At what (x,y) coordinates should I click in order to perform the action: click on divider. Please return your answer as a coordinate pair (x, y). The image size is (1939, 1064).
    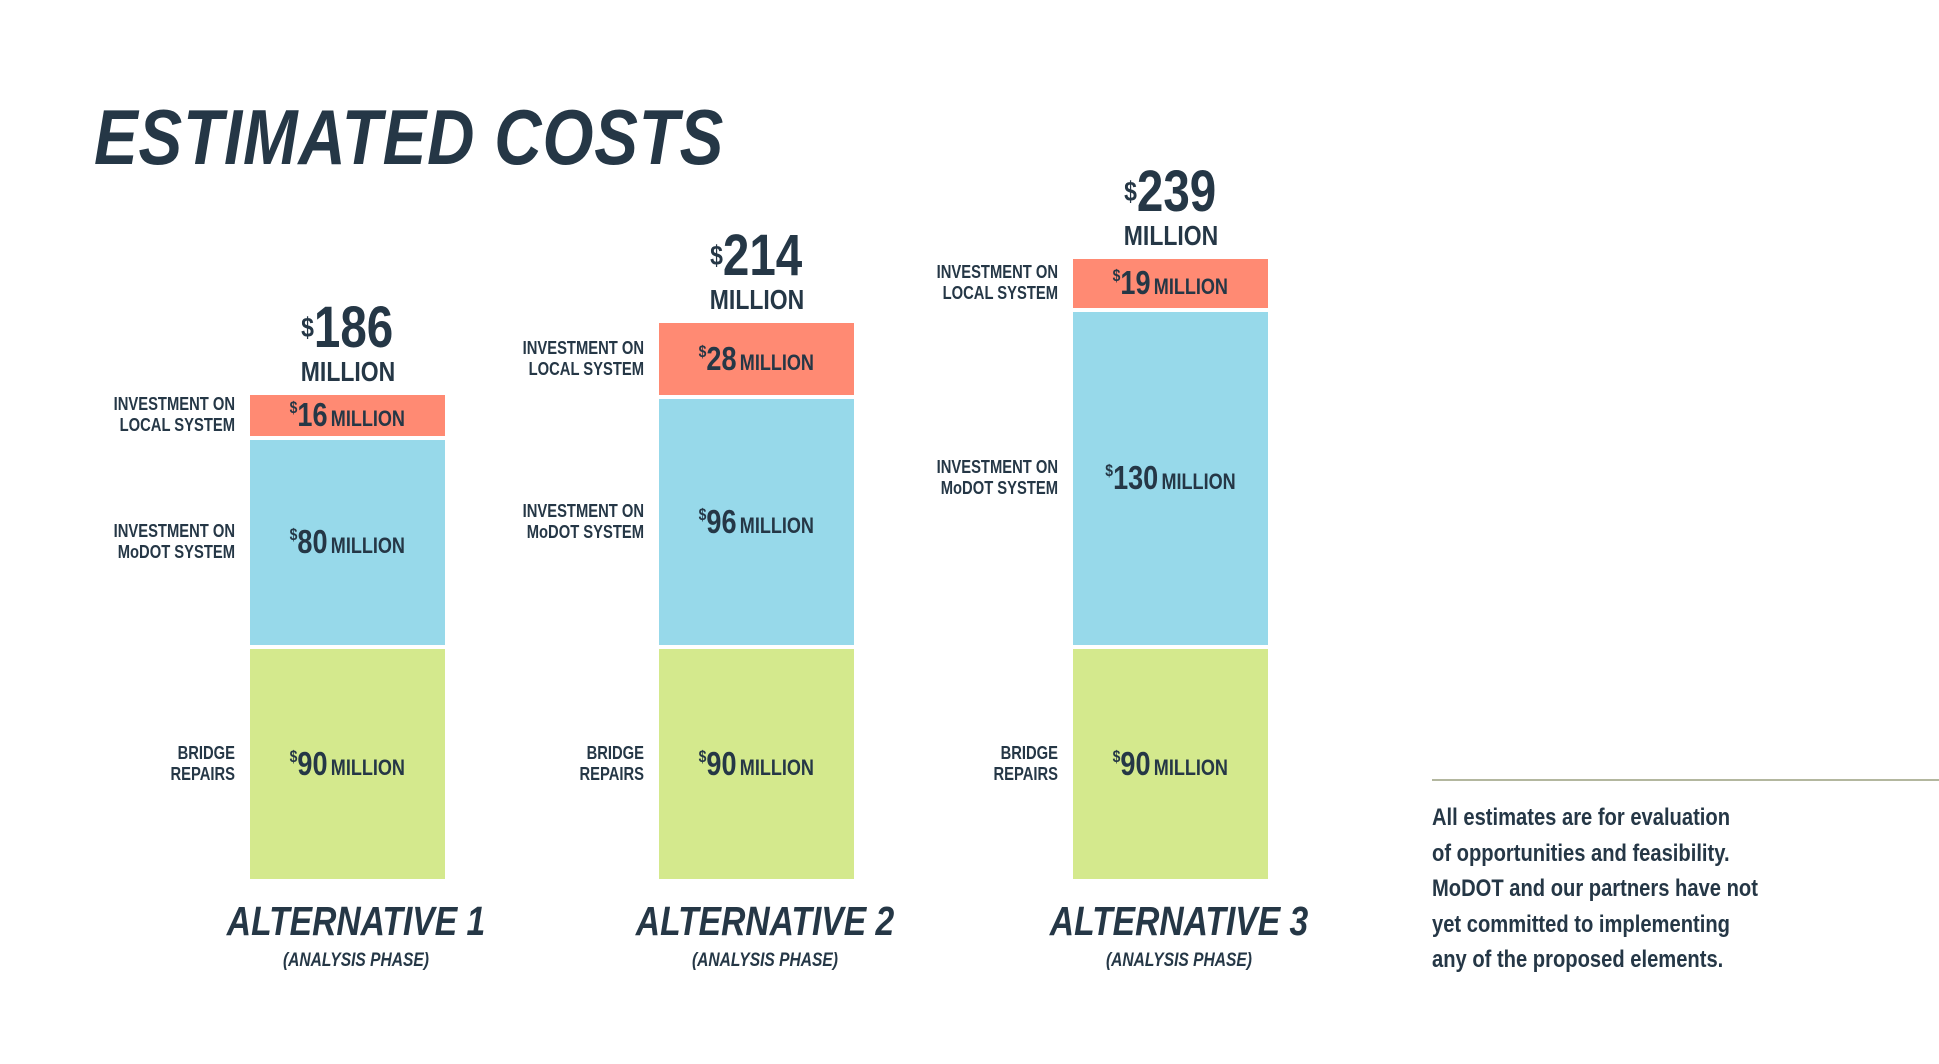
    Looking at the image, I should click on (1685, 780).